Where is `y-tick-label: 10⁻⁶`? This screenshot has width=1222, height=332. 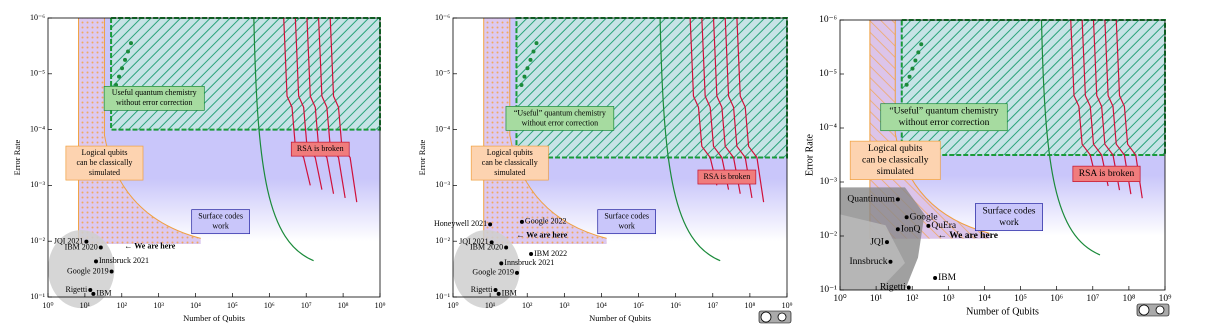 y-tick-label: 10⁻⁶ is located at coordinates (442, 17).